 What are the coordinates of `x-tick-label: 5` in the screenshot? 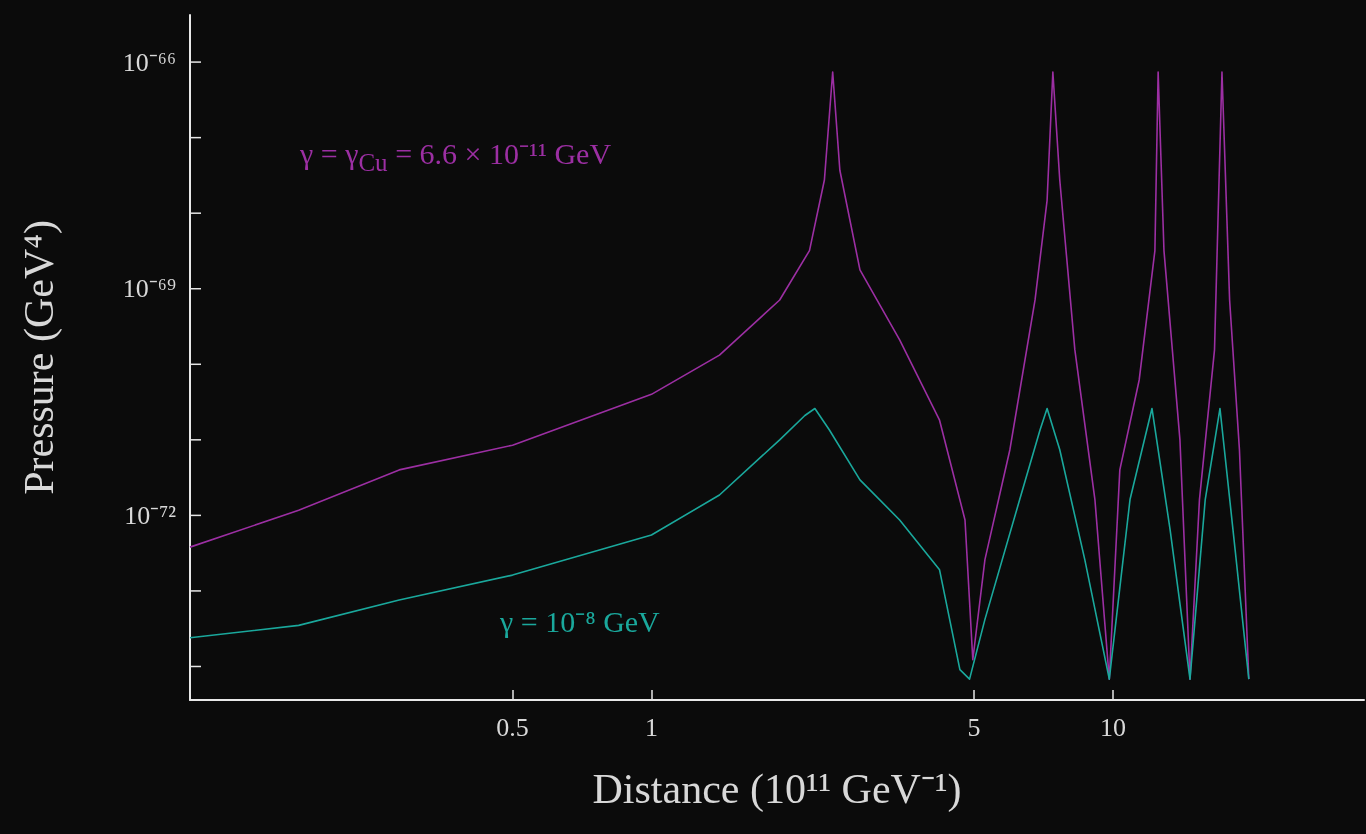 It's located at (974, 727).